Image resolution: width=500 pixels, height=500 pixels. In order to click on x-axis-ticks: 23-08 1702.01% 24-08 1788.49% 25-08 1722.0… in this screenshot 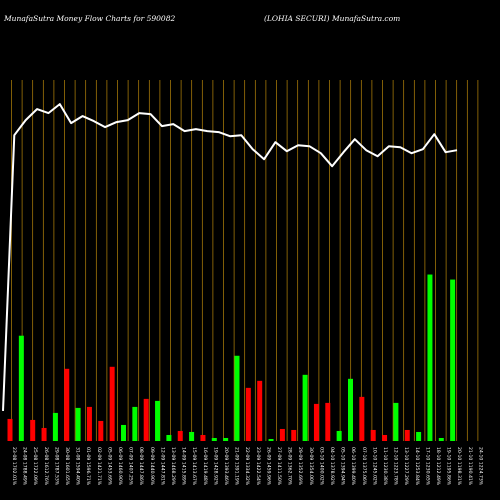, I will do `click(247, 466)`.